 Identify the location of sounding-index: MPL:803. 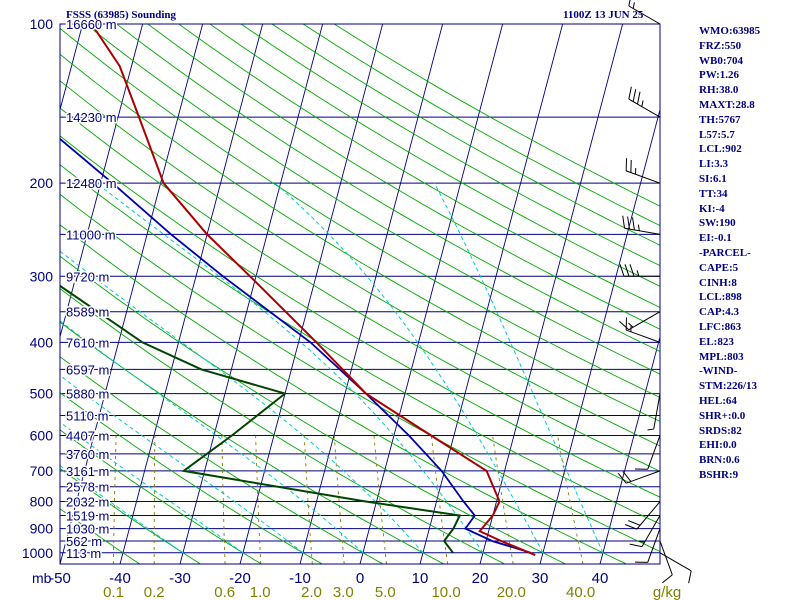
(721, 356).